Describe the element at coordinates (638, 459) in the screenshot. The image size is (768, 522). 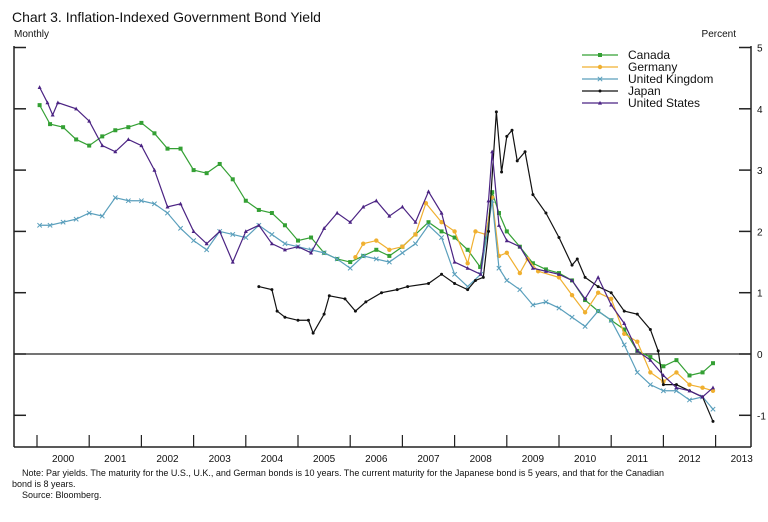
I see `x-tick-label: 2011` at that location.